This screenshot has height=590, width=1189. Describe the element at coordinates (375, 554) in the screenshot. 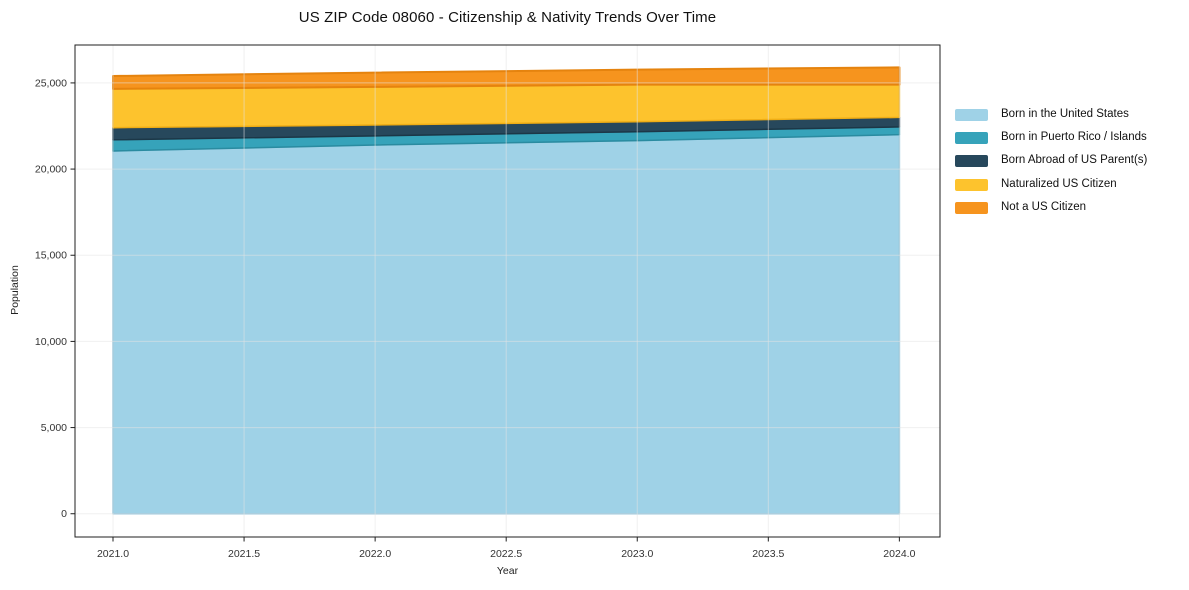

I see `x-tick-label: 2022.0` at that location.